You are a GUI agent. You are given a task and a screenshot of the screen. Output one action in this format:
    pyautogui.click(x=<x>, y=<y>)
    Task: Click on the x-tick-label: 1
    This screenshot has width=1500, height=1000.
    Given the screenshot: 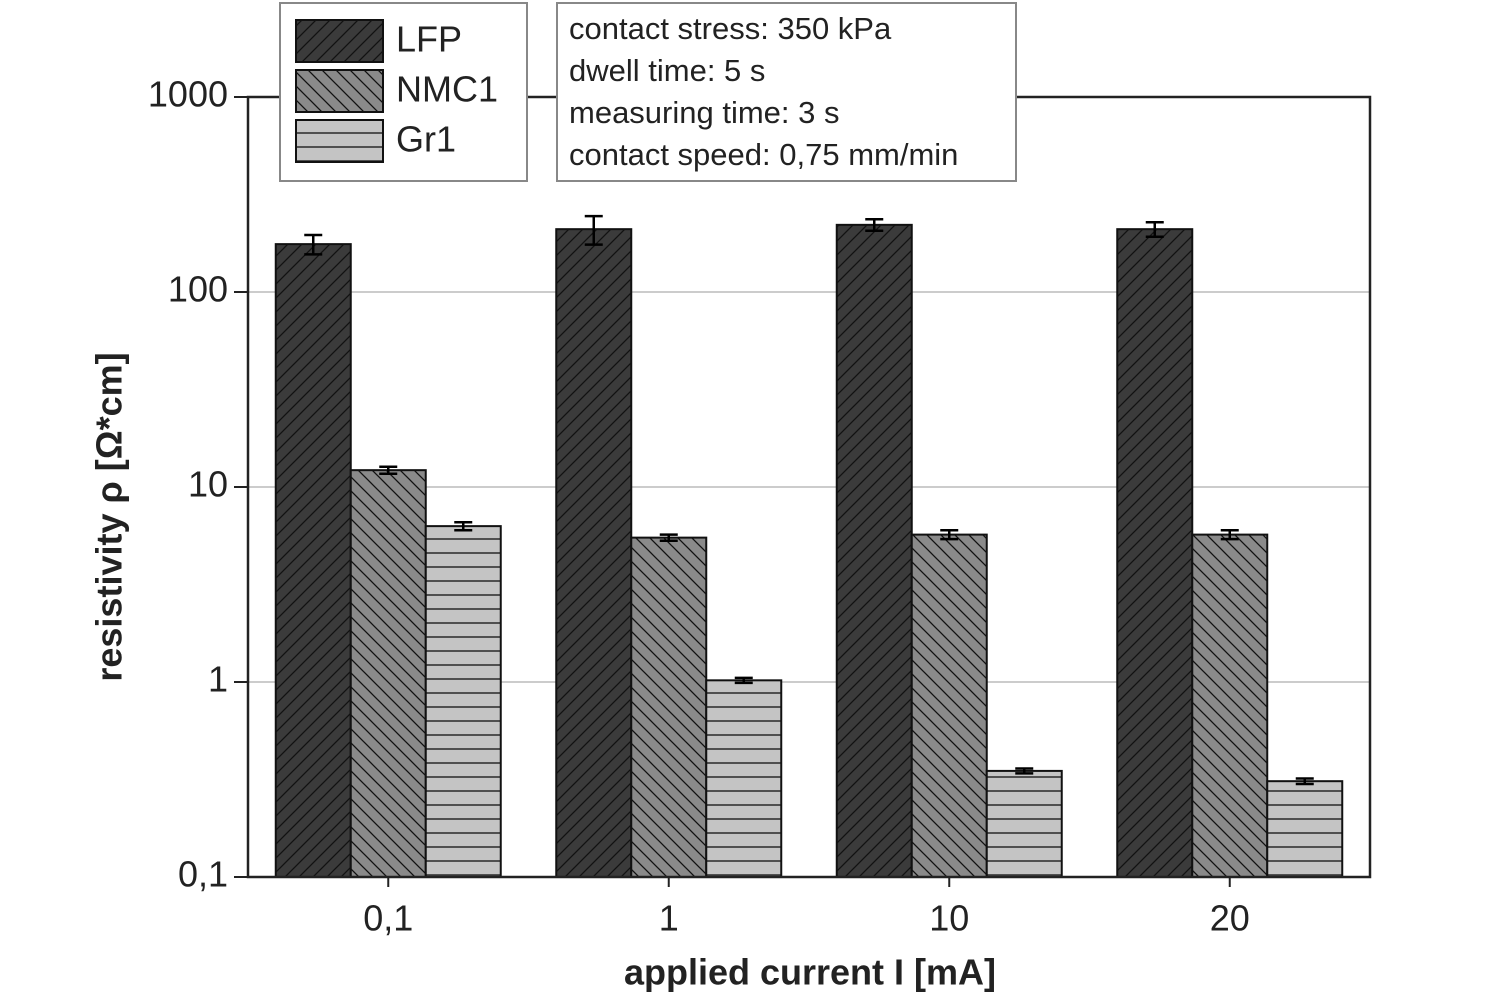 What is the action you would take?
    pyautogui.click(x=669, y=918)
    